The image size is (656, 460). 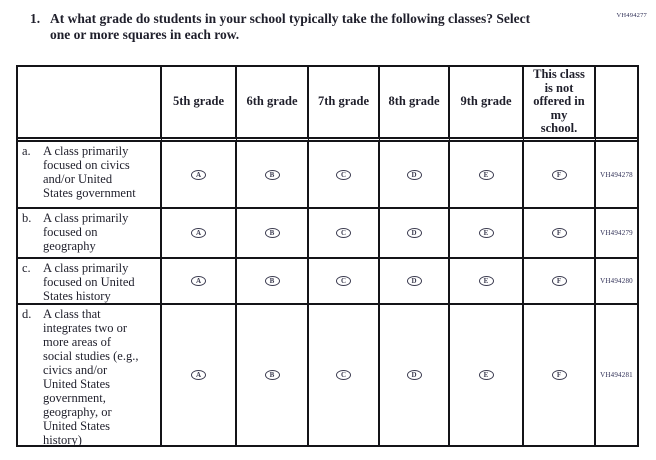 I want to click on answer-cell-a-7th: C, so click(x=344, y=175).